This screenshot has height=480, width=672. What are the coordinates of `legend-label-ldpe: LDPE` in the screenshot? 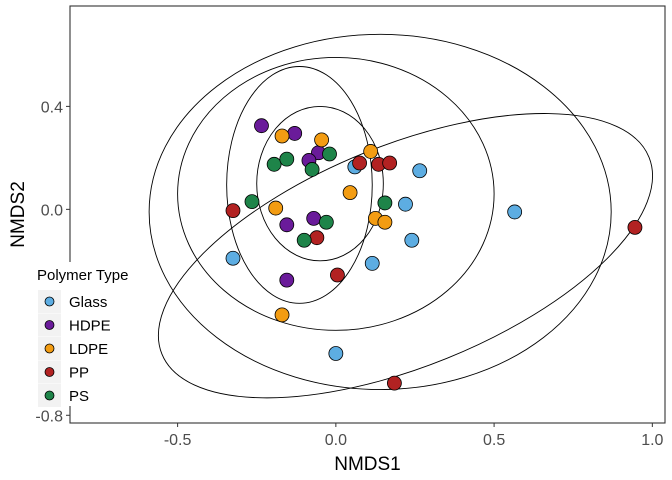 It's located at (88, 349).